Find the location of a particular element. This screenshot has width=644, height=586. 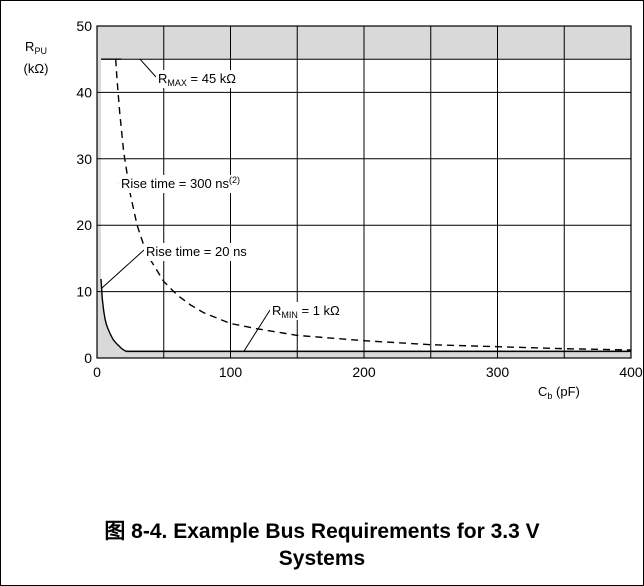

annotation-rmin-rest: = 1 kΩ is located at coordinates (319, 310).